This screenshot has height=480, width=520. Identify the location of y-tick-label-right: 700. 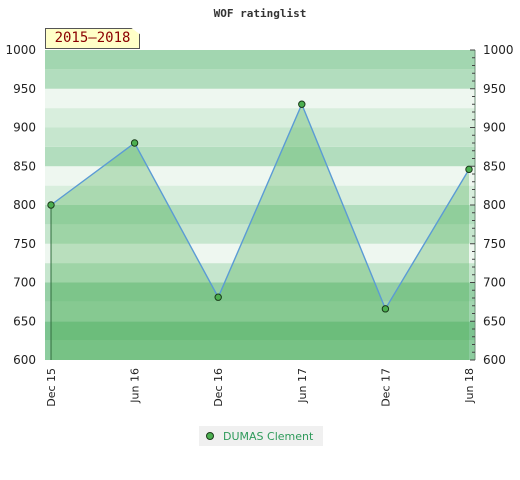
(494, 283).